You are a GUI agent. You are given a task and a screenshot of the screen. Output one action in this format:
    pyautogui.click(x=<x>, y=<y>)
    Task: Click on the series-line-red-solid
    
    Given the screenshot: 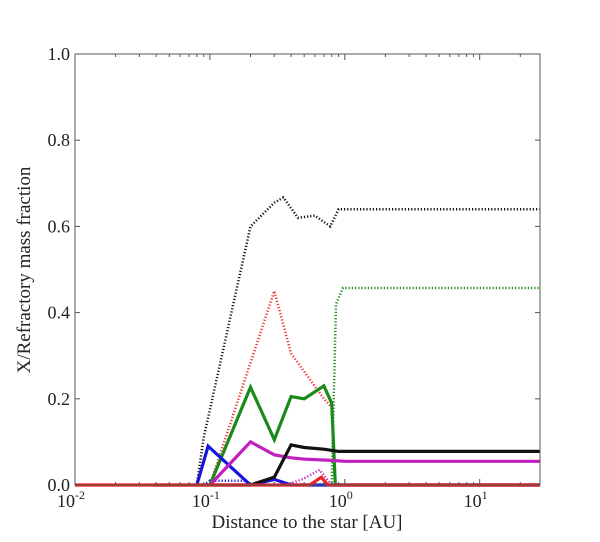 What is the action you would take?
    pyautogui.click(x=307, y=481)
    